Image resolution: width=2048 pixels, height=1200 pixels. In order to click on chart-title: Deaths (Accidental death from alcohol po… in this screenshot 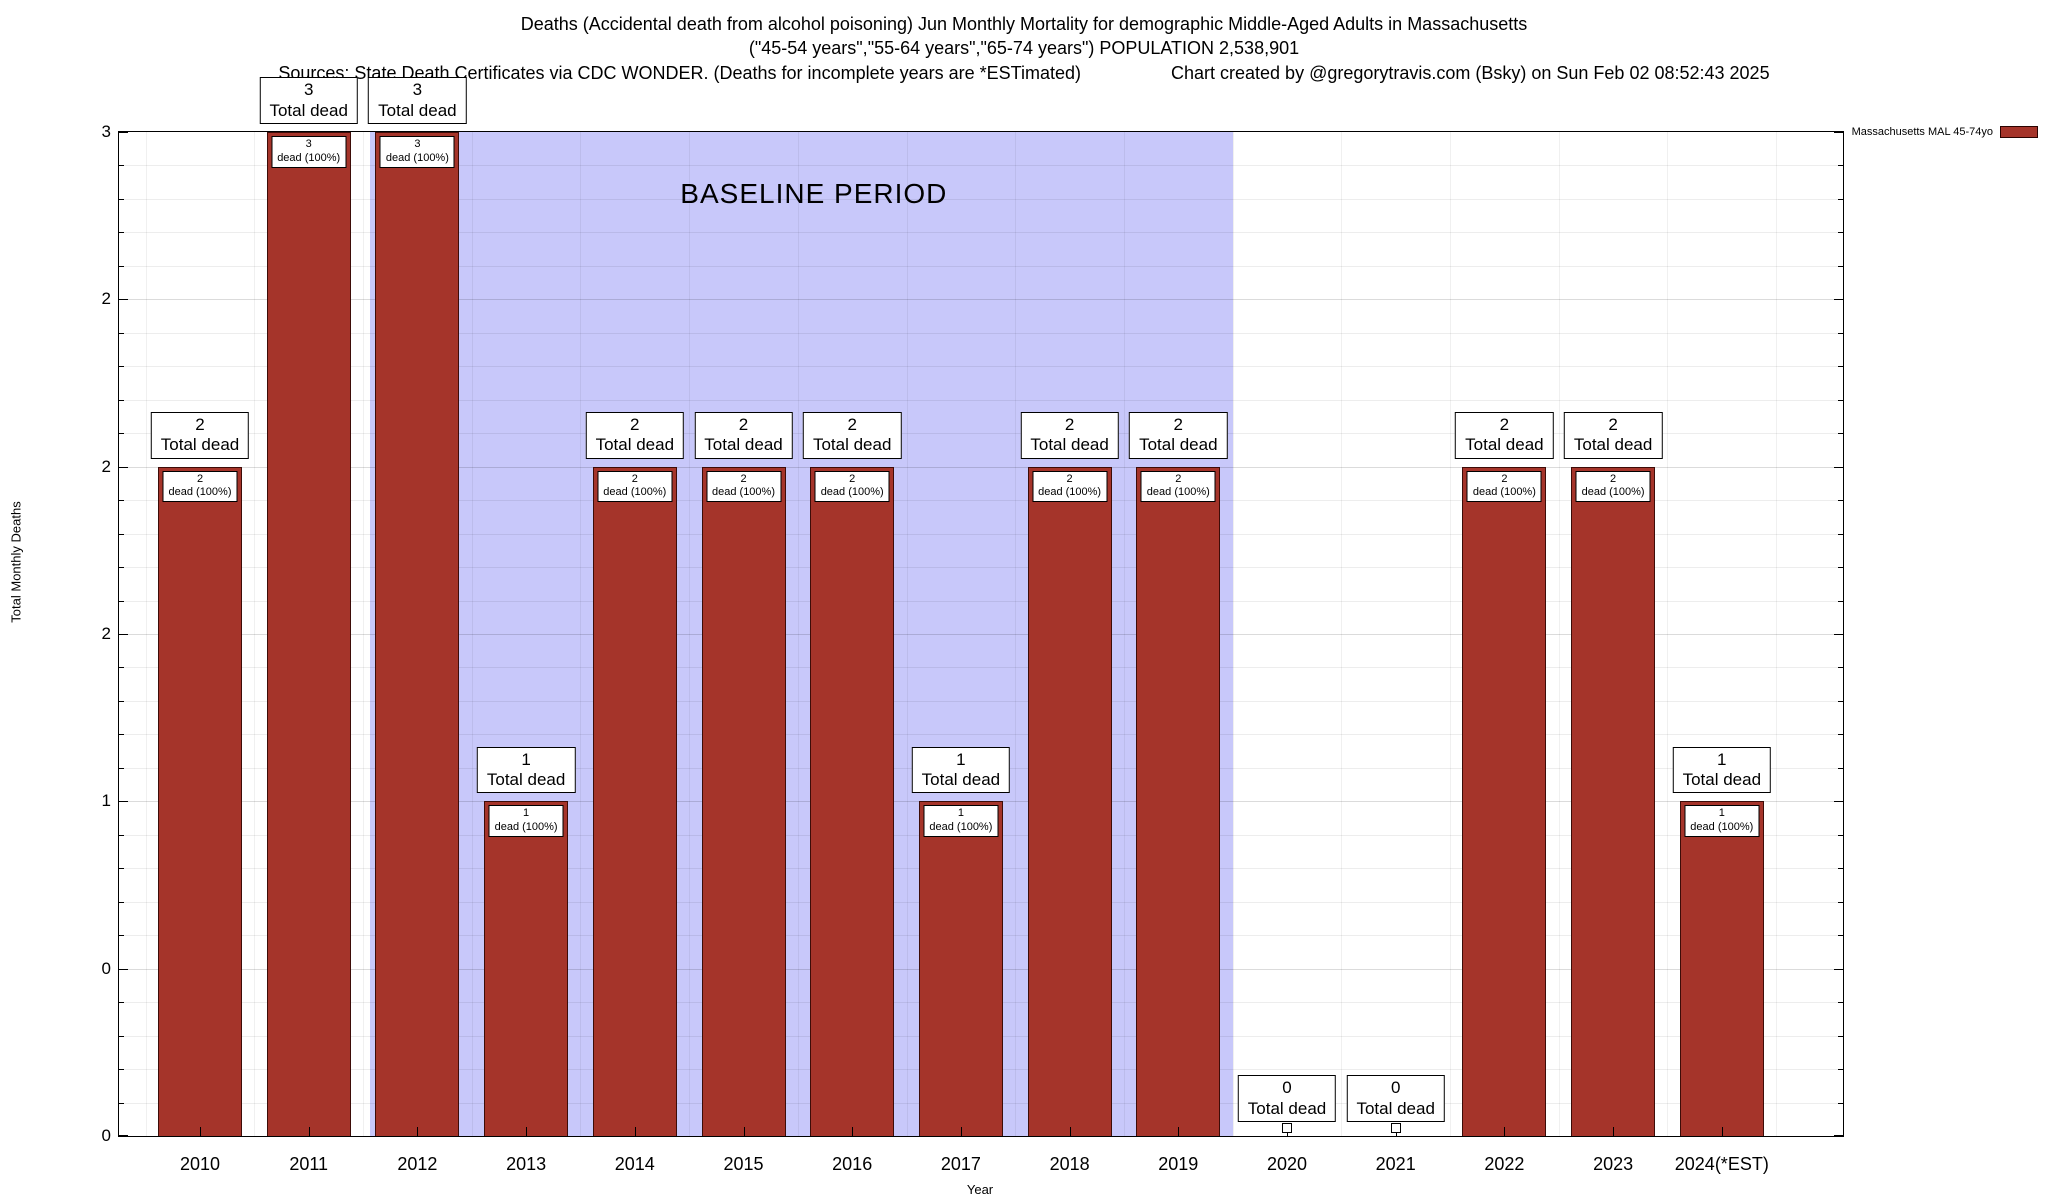, I will do `click(1024, 24)`.